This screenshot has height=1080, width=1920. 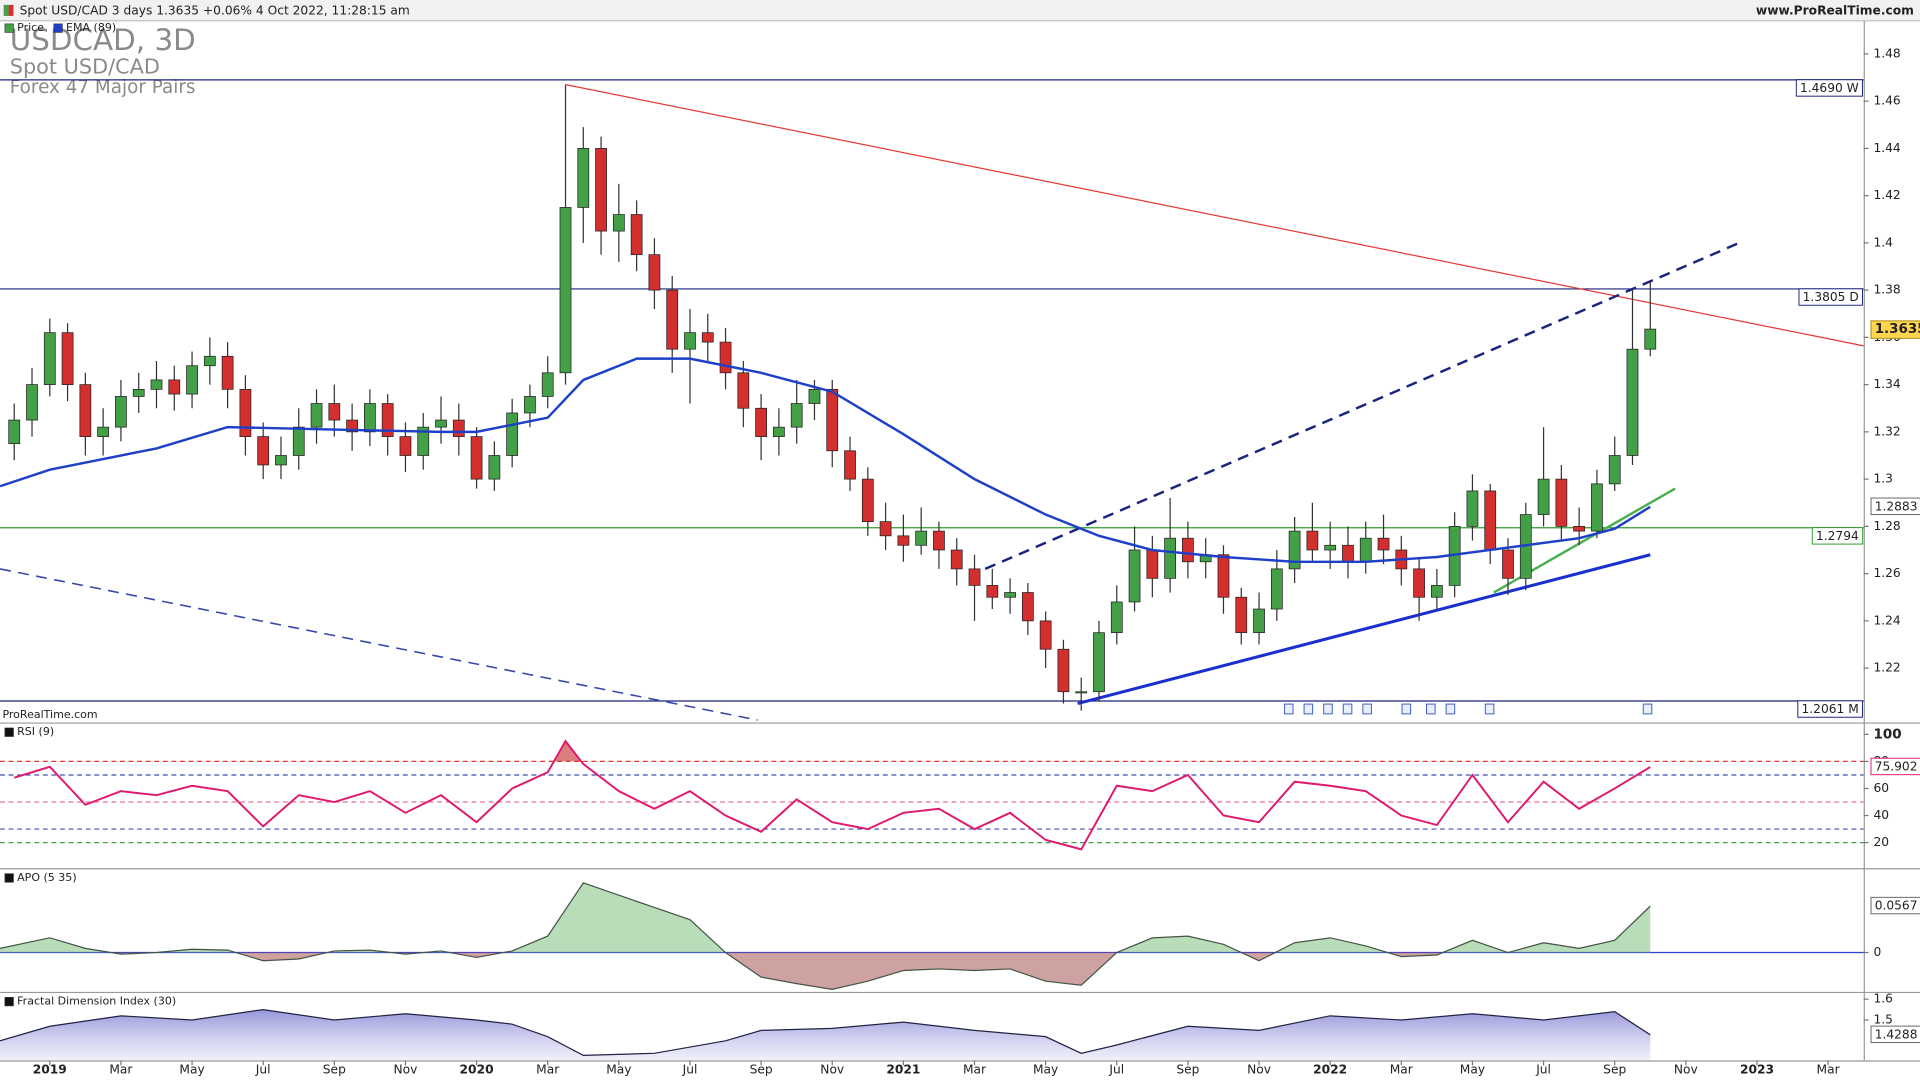 What do you see at coordinates (1883, 999) in the screenshot?
I see `y-tick-label: 1.6` at bounding box center [1883, 999].